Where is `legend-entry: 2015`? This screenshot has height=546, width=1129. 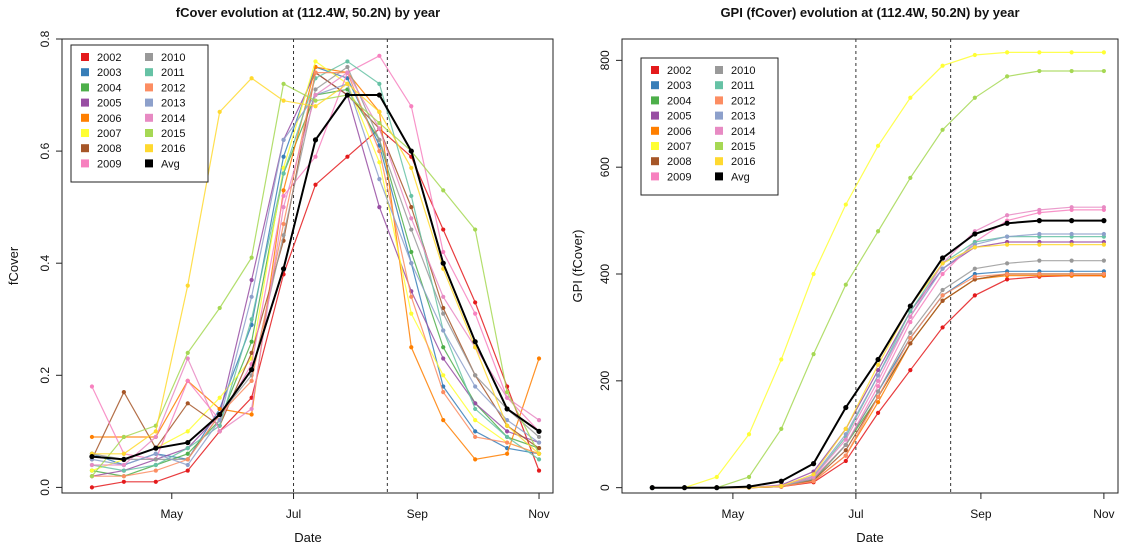
legend-entry: 2015 is located at coordinates (743, 147).